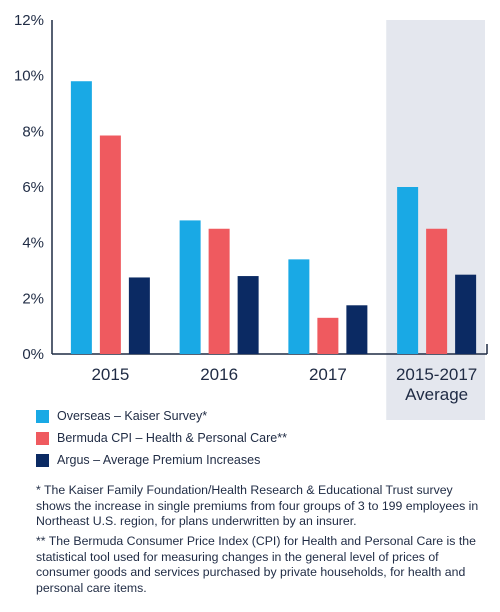  What do you see at coordinates (29, 76) in the screenshot?
I see `y-tick-label: 10%` at bounding box center [29, 76].